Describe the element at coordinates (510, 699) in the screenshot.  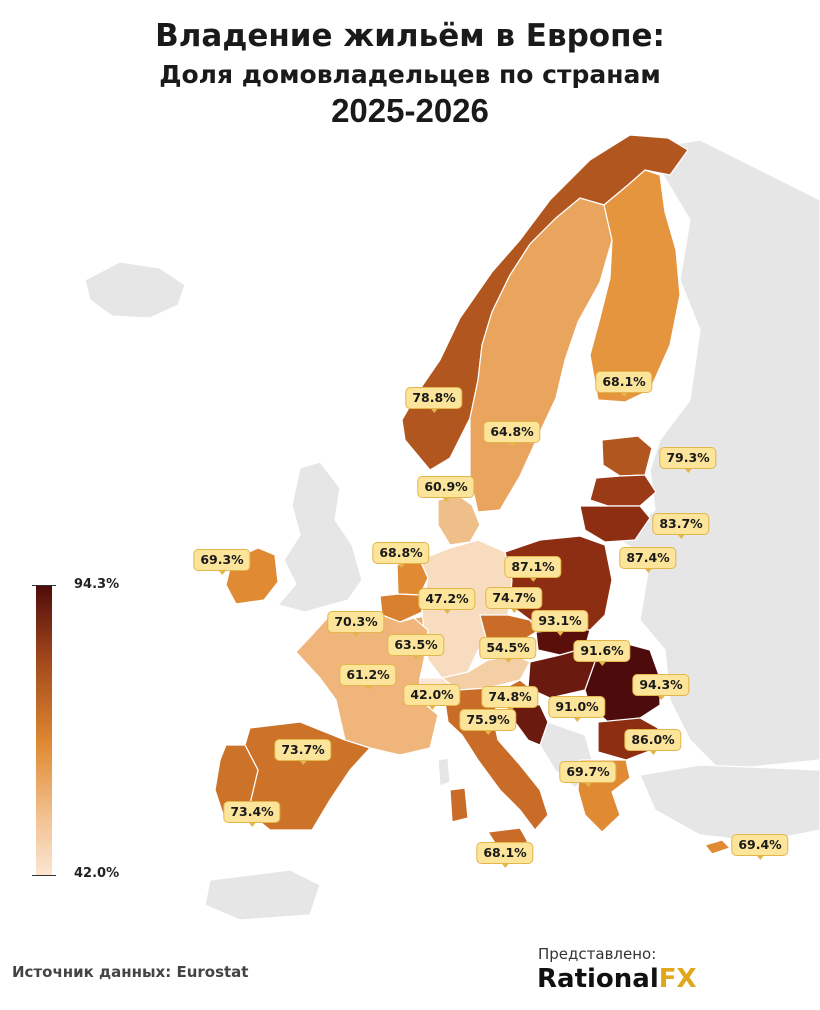
I see `label-slovenia: 74.8%` at that location.